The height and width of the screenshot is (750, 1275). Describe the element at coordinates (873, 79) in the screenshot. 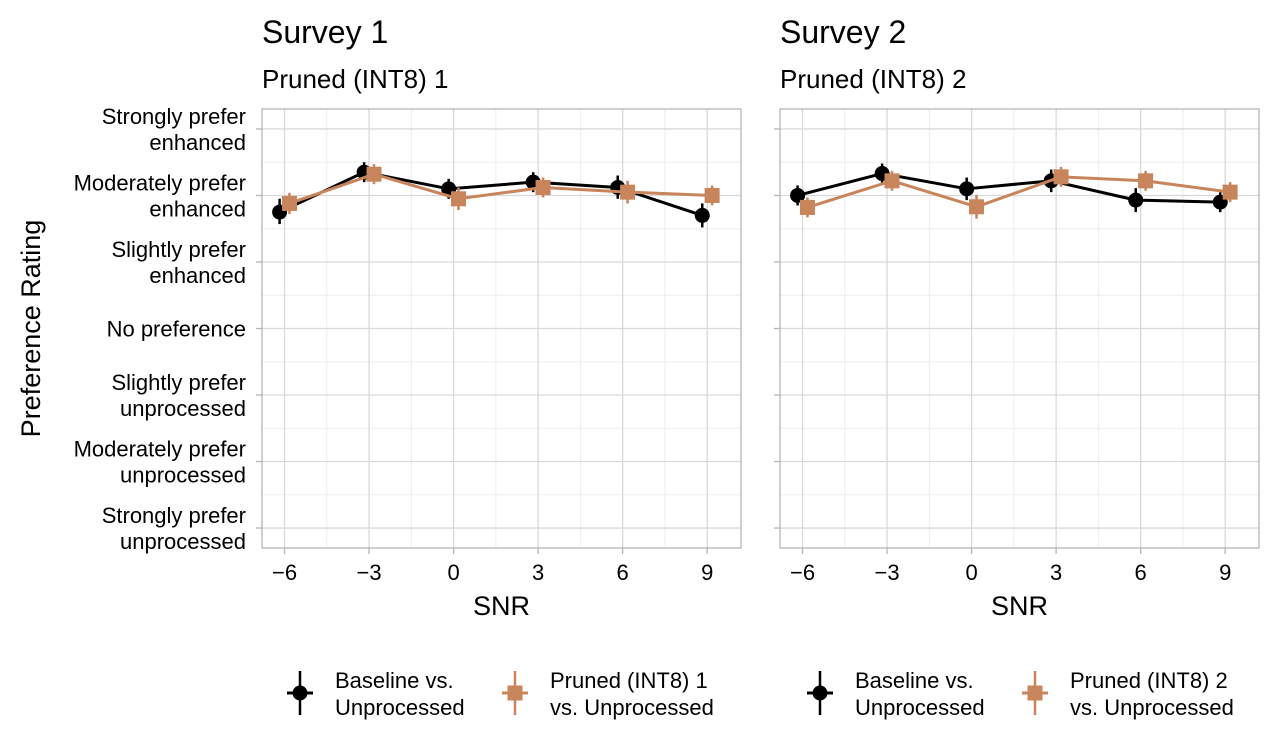

I see `panel-subtitle: Pruned (INT8) 2` at that location.